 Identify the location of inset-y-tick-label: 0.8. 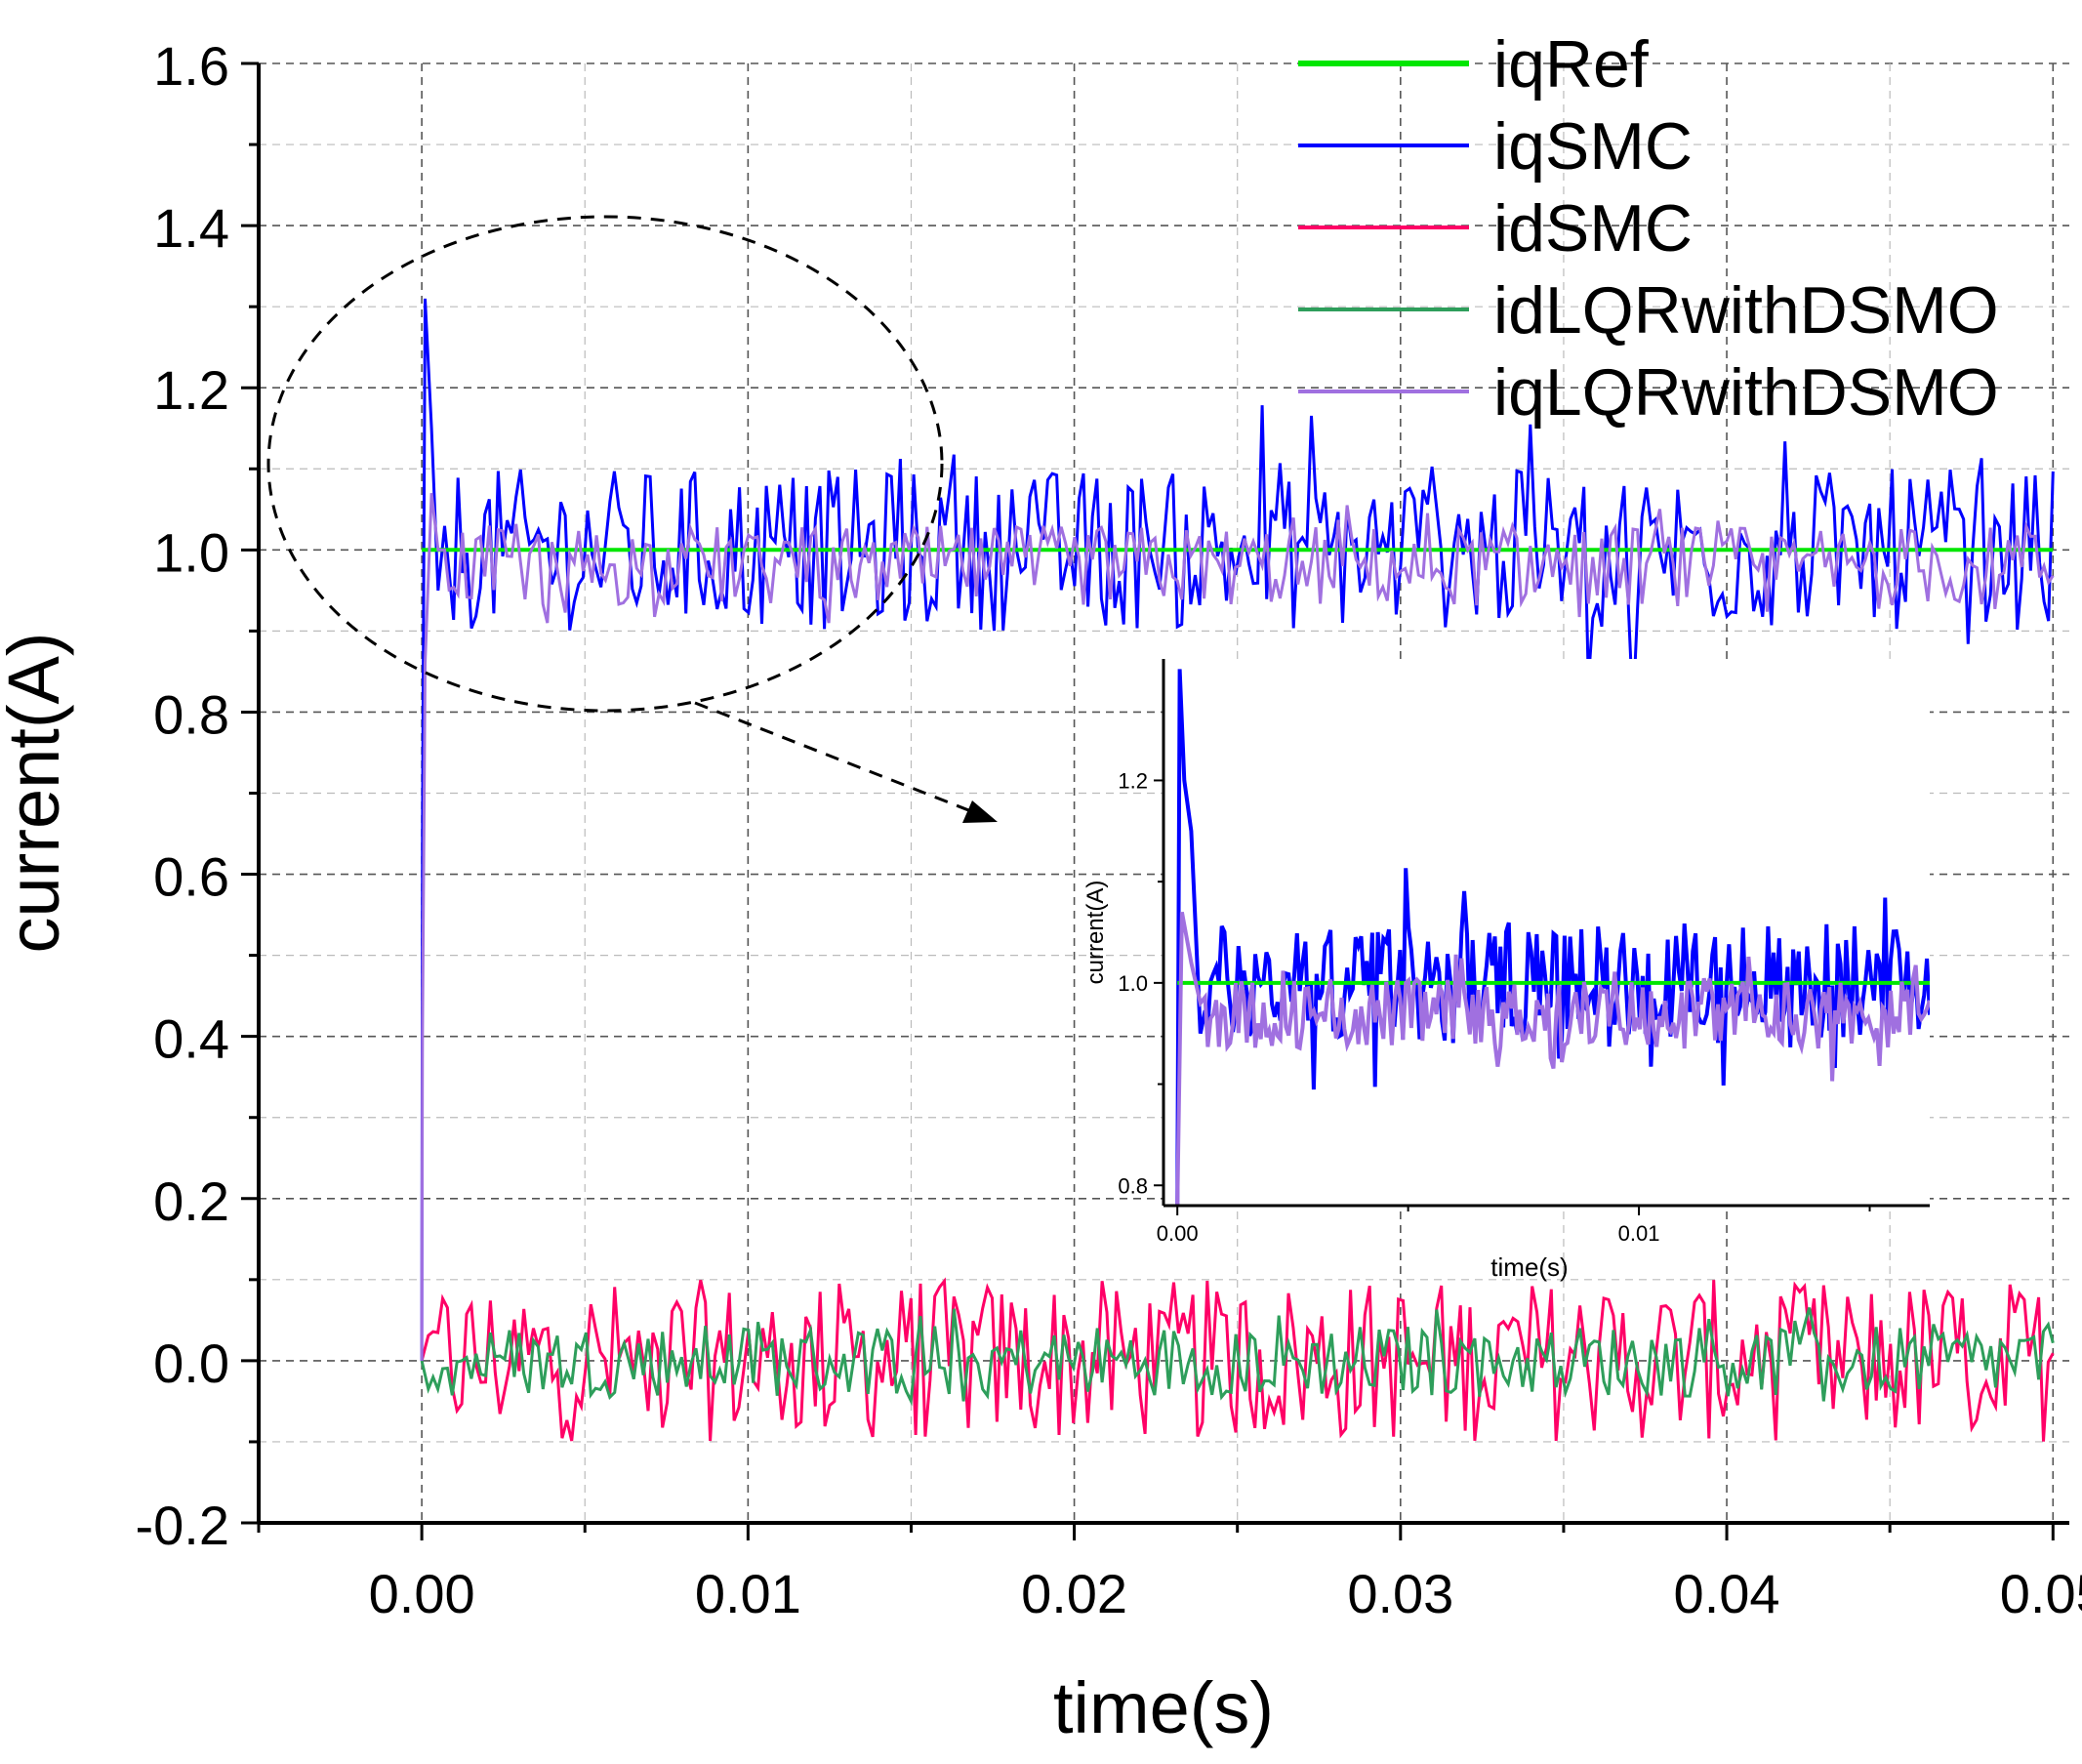
(1133, 1185).